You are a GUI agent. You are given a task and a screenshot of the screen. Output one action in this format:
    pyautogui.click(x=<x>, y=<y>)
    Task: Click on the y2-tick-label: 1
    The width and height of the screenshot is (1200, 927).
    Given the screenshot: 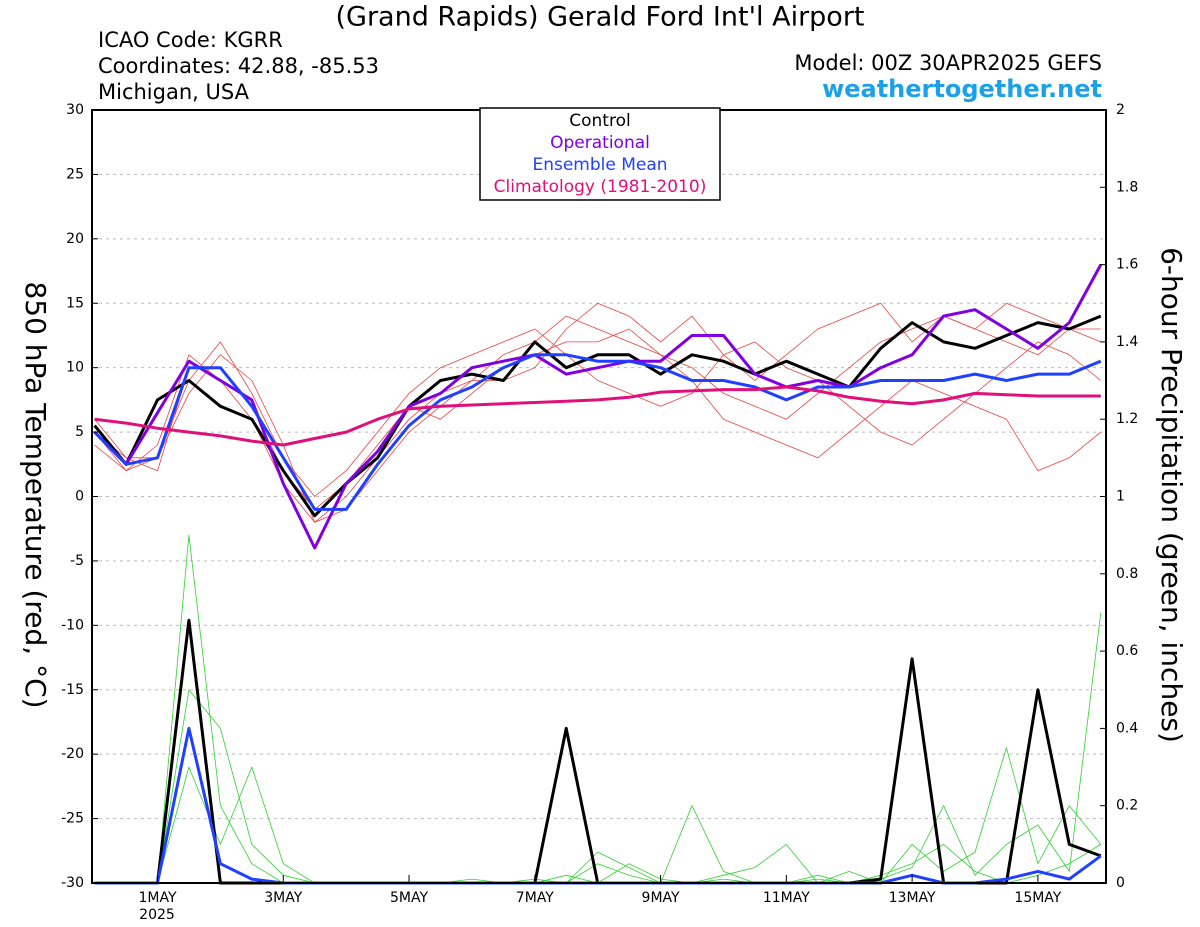 What is the action you would take?
    pyautogui.click(x=1120, y=497)
    